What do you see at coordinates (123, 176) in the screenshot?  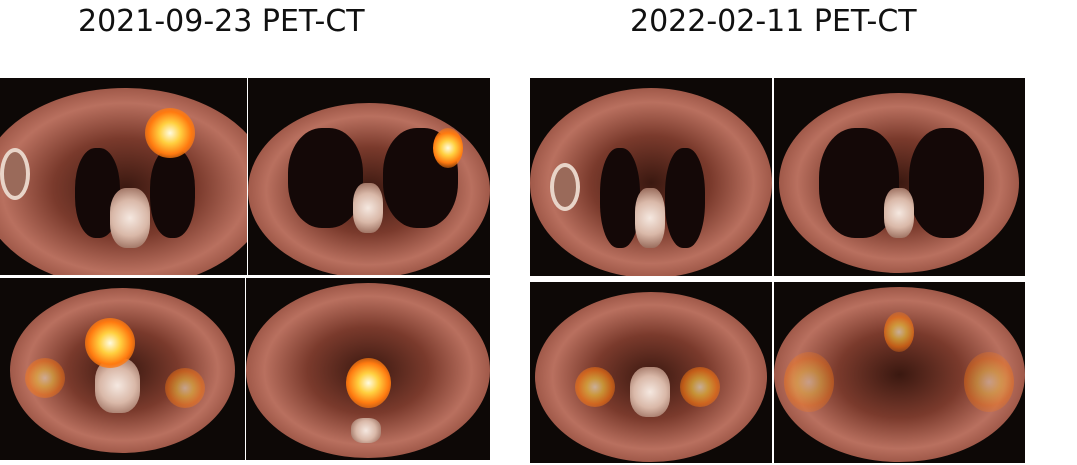 I see `scan-2021-upper-thorax` at bounding box center [123, 176].